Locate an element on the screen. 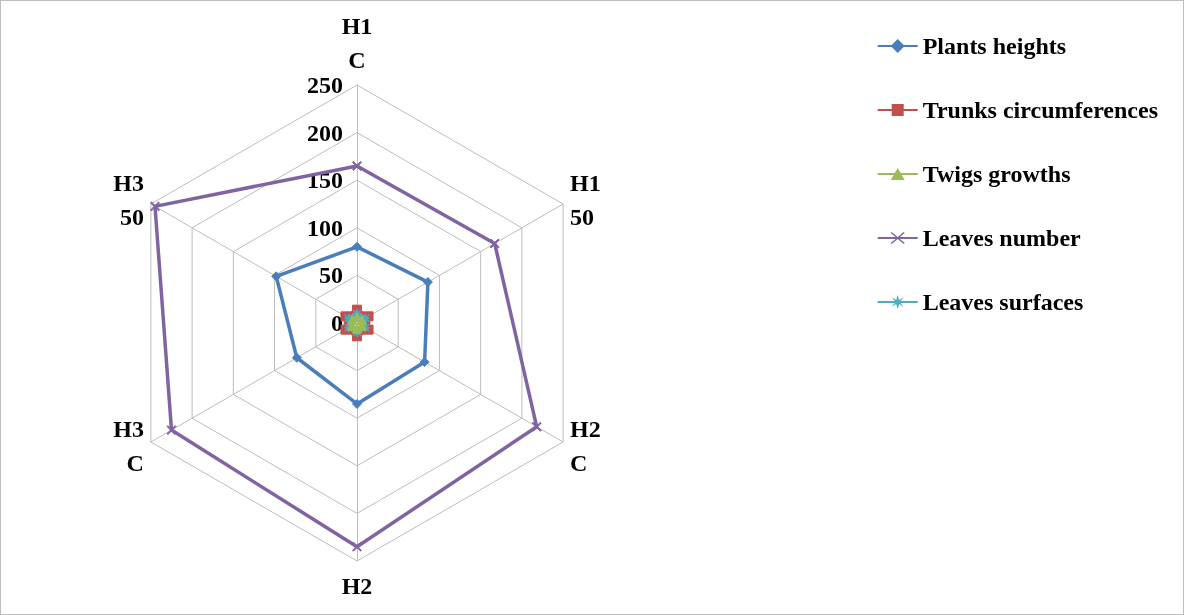 The image size is (1184, 615). legend-label: Trunks circumferences is located at coordinates (1040, 110).